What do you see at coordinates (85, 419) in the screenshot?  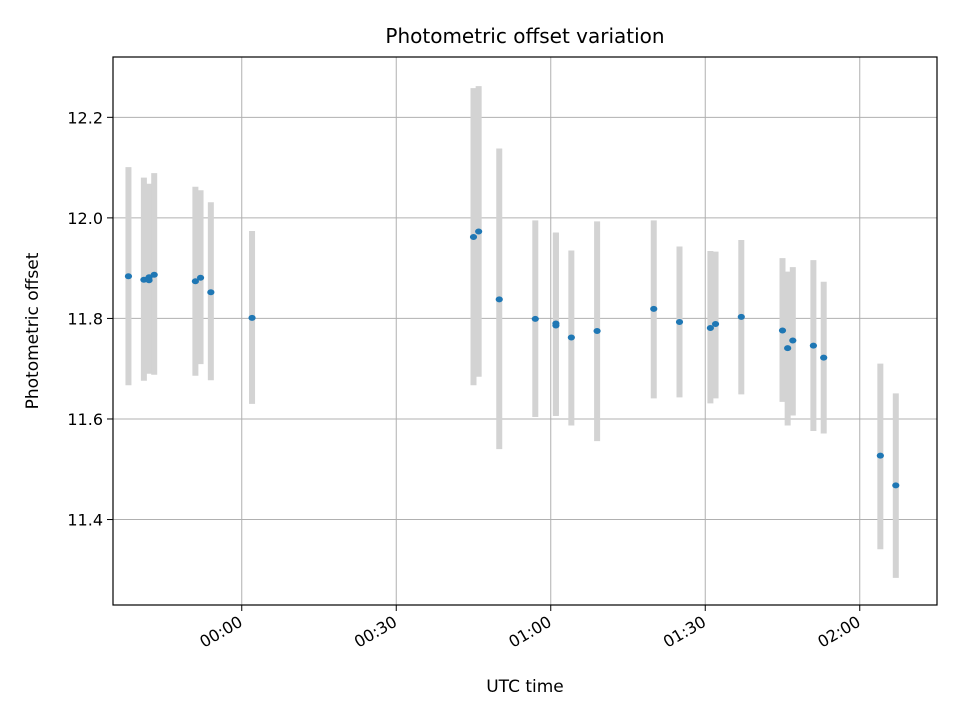 I see `y-tick-label: 11.6` at bounding box center [85, 419].